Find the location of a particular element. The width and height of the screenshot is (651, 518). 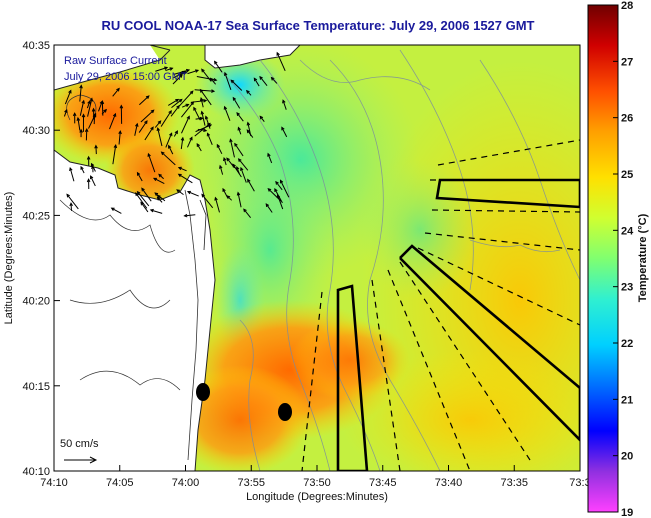

colorbar-tick-label: 28 is located at coordinates (627, 6).